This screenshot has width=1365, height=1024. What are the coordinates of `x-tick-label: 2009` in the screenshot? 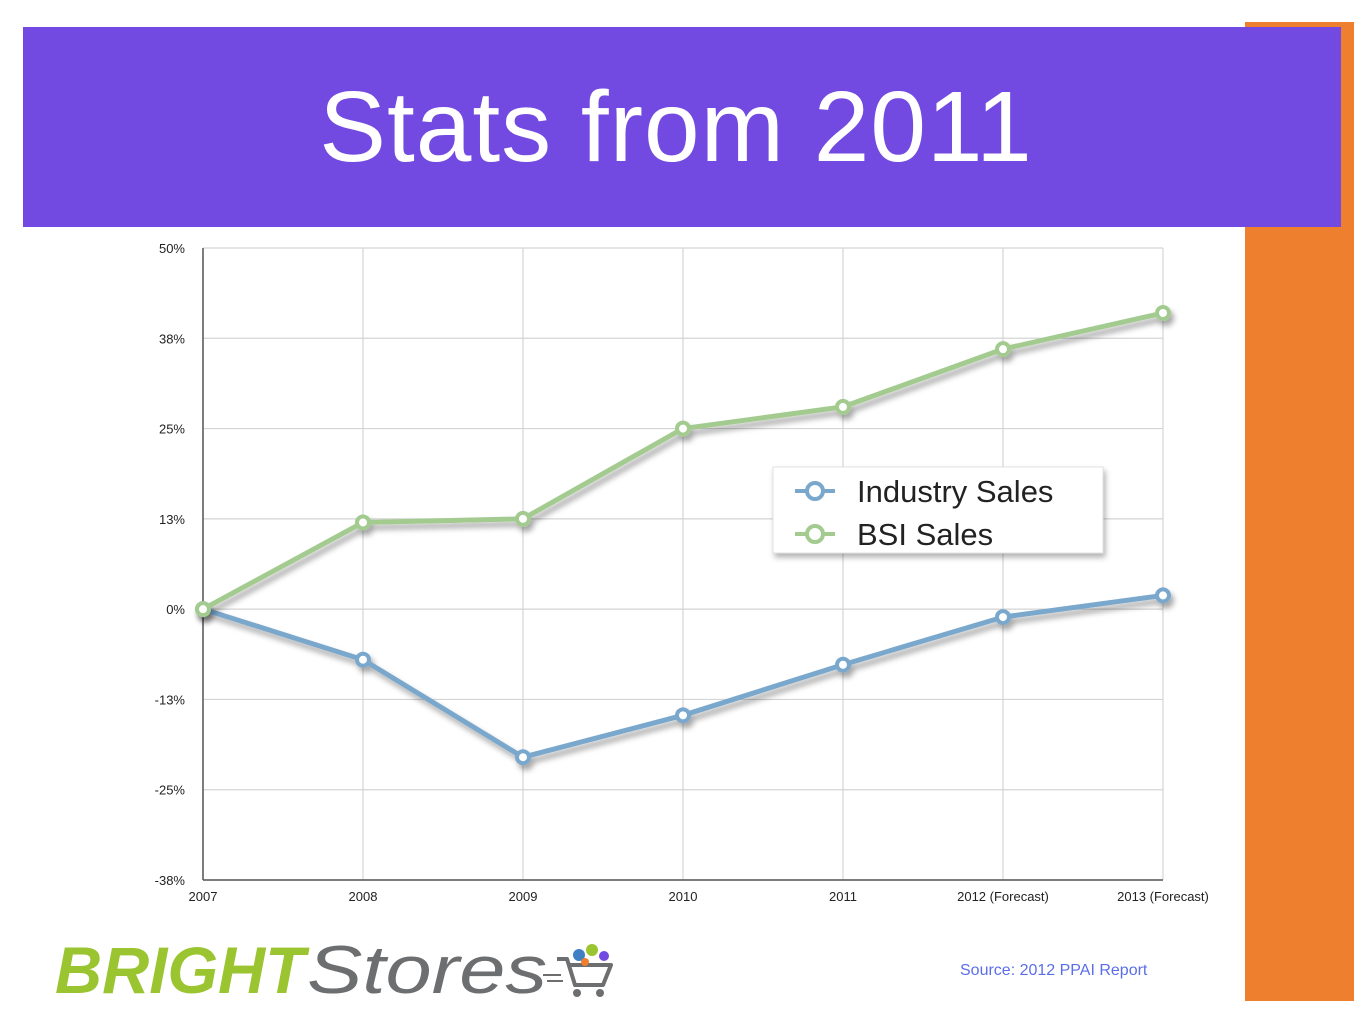 It's located at (523, 896).